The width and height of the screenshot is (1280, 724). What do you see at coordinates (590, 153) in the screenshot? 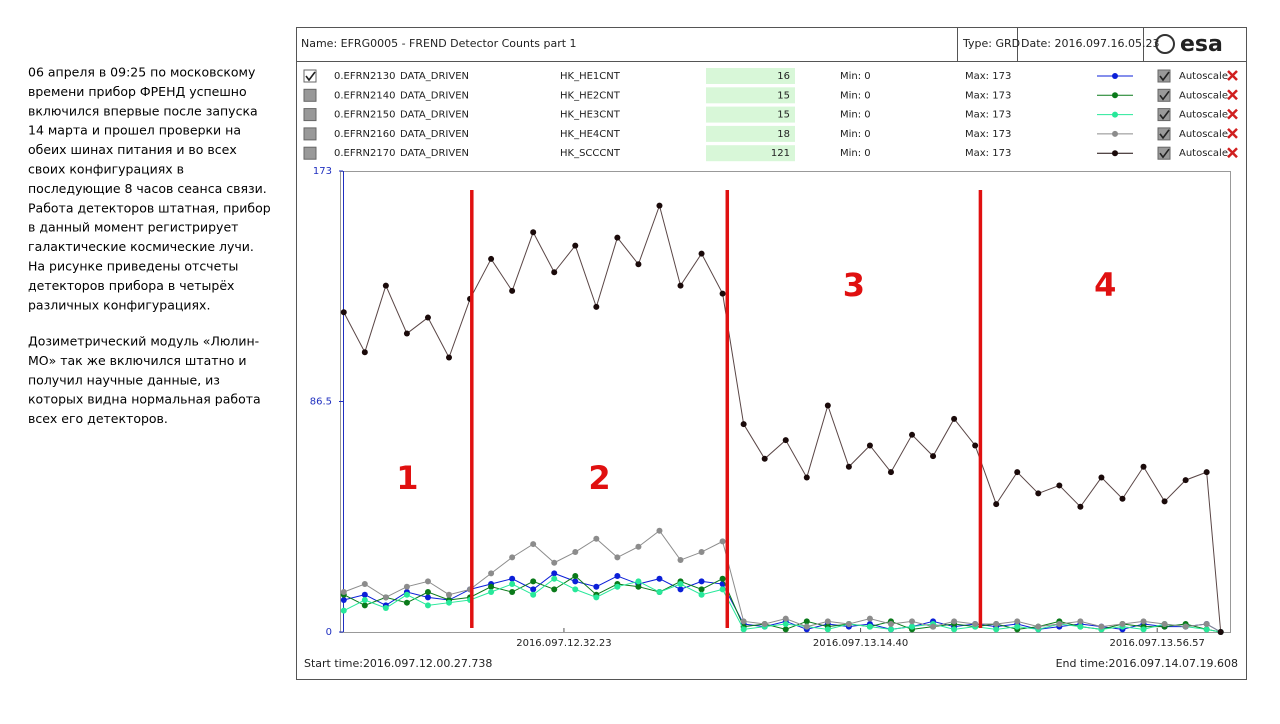
I see `param-name: HK_SCCCNT` at bounding box center [590, 153].